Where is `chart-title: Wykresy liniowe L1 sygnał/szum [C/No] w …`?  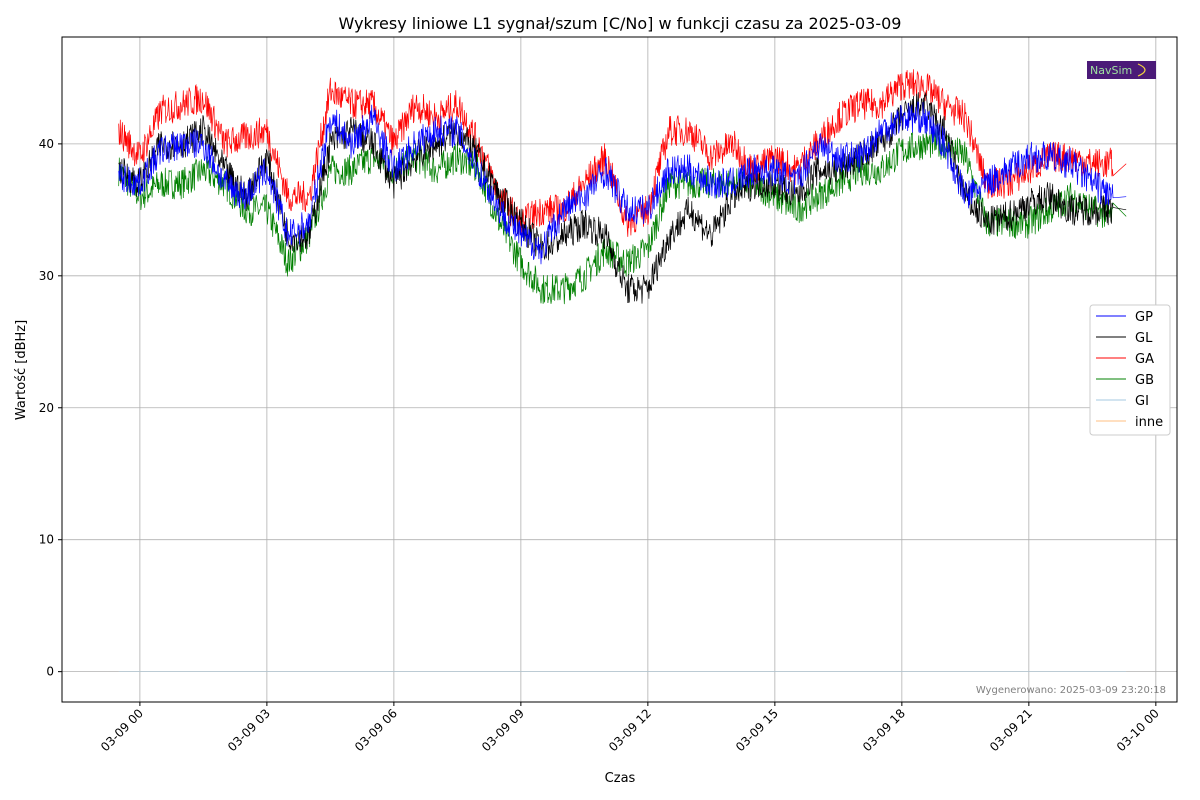 chart-title: Wykresy liniowe L1 sygnał/szum [C/No] w … is located at coordinates (620, 23).